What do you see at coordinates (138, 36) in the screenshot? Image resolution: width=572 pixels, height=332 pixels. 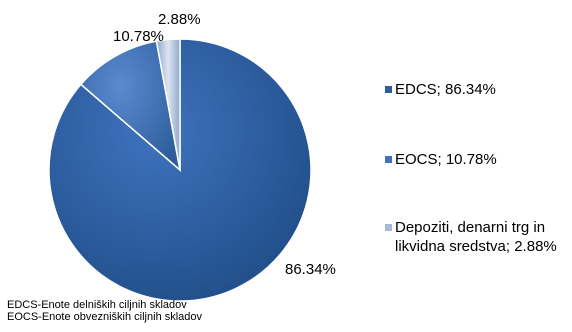 I see `pie-label-eocs: 10.78%` at bounding box center [138, 36].